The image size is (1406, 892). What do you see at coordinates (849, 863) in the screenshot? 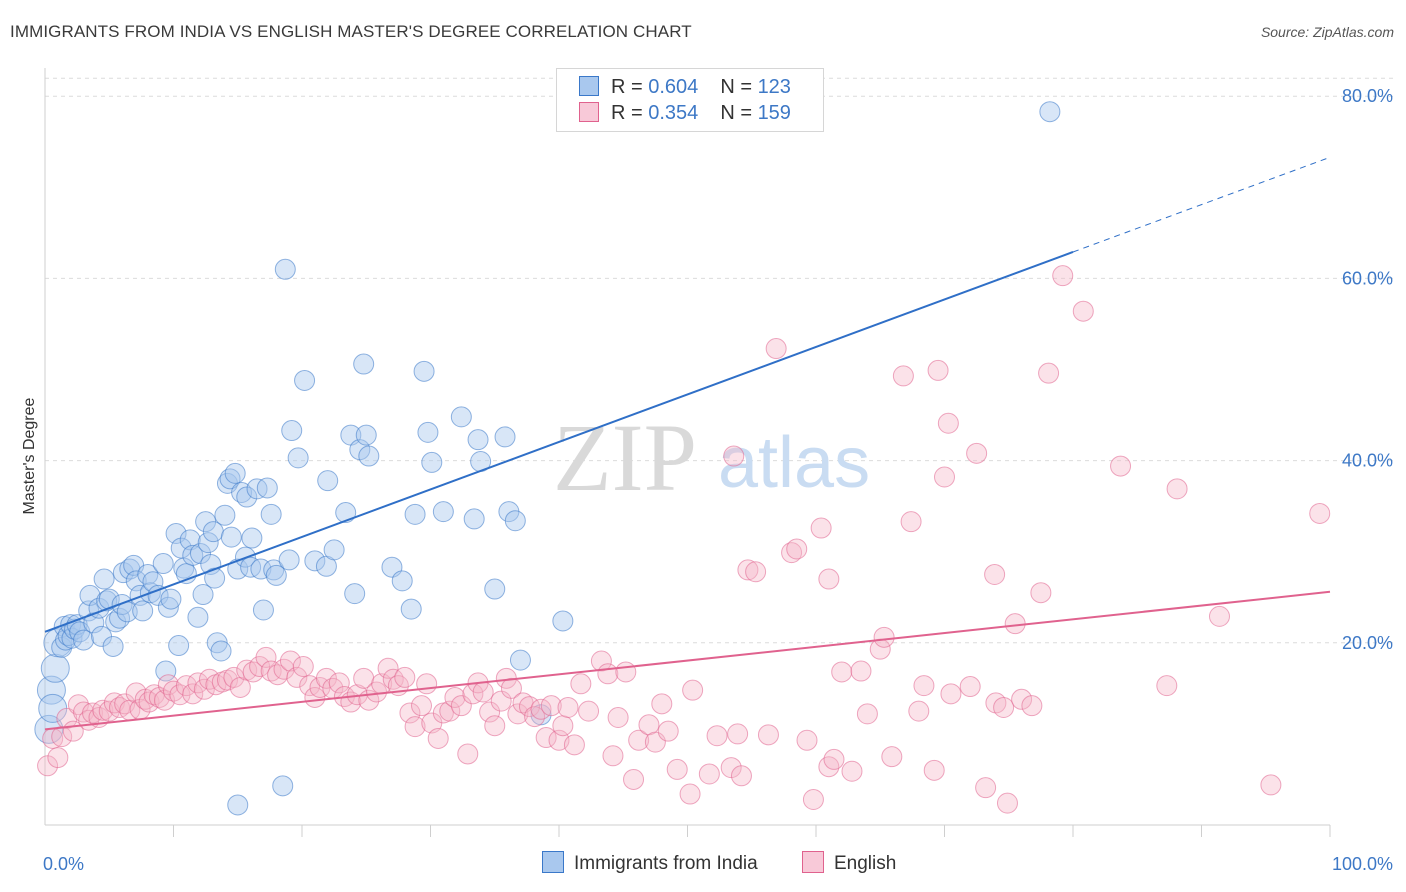
I see `bottom-legend-english: English` at bounding box center [849, 863].